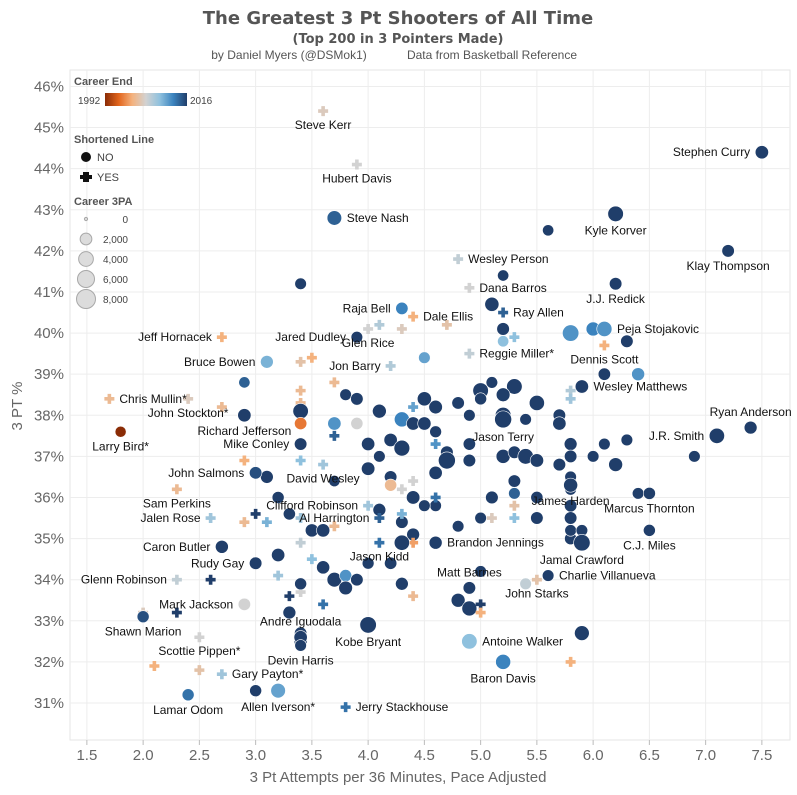 The image size is (797, 795). Describe the element at coordinates (503, 312) in the screenshot. I see `data-point-ray-allen` at that location.